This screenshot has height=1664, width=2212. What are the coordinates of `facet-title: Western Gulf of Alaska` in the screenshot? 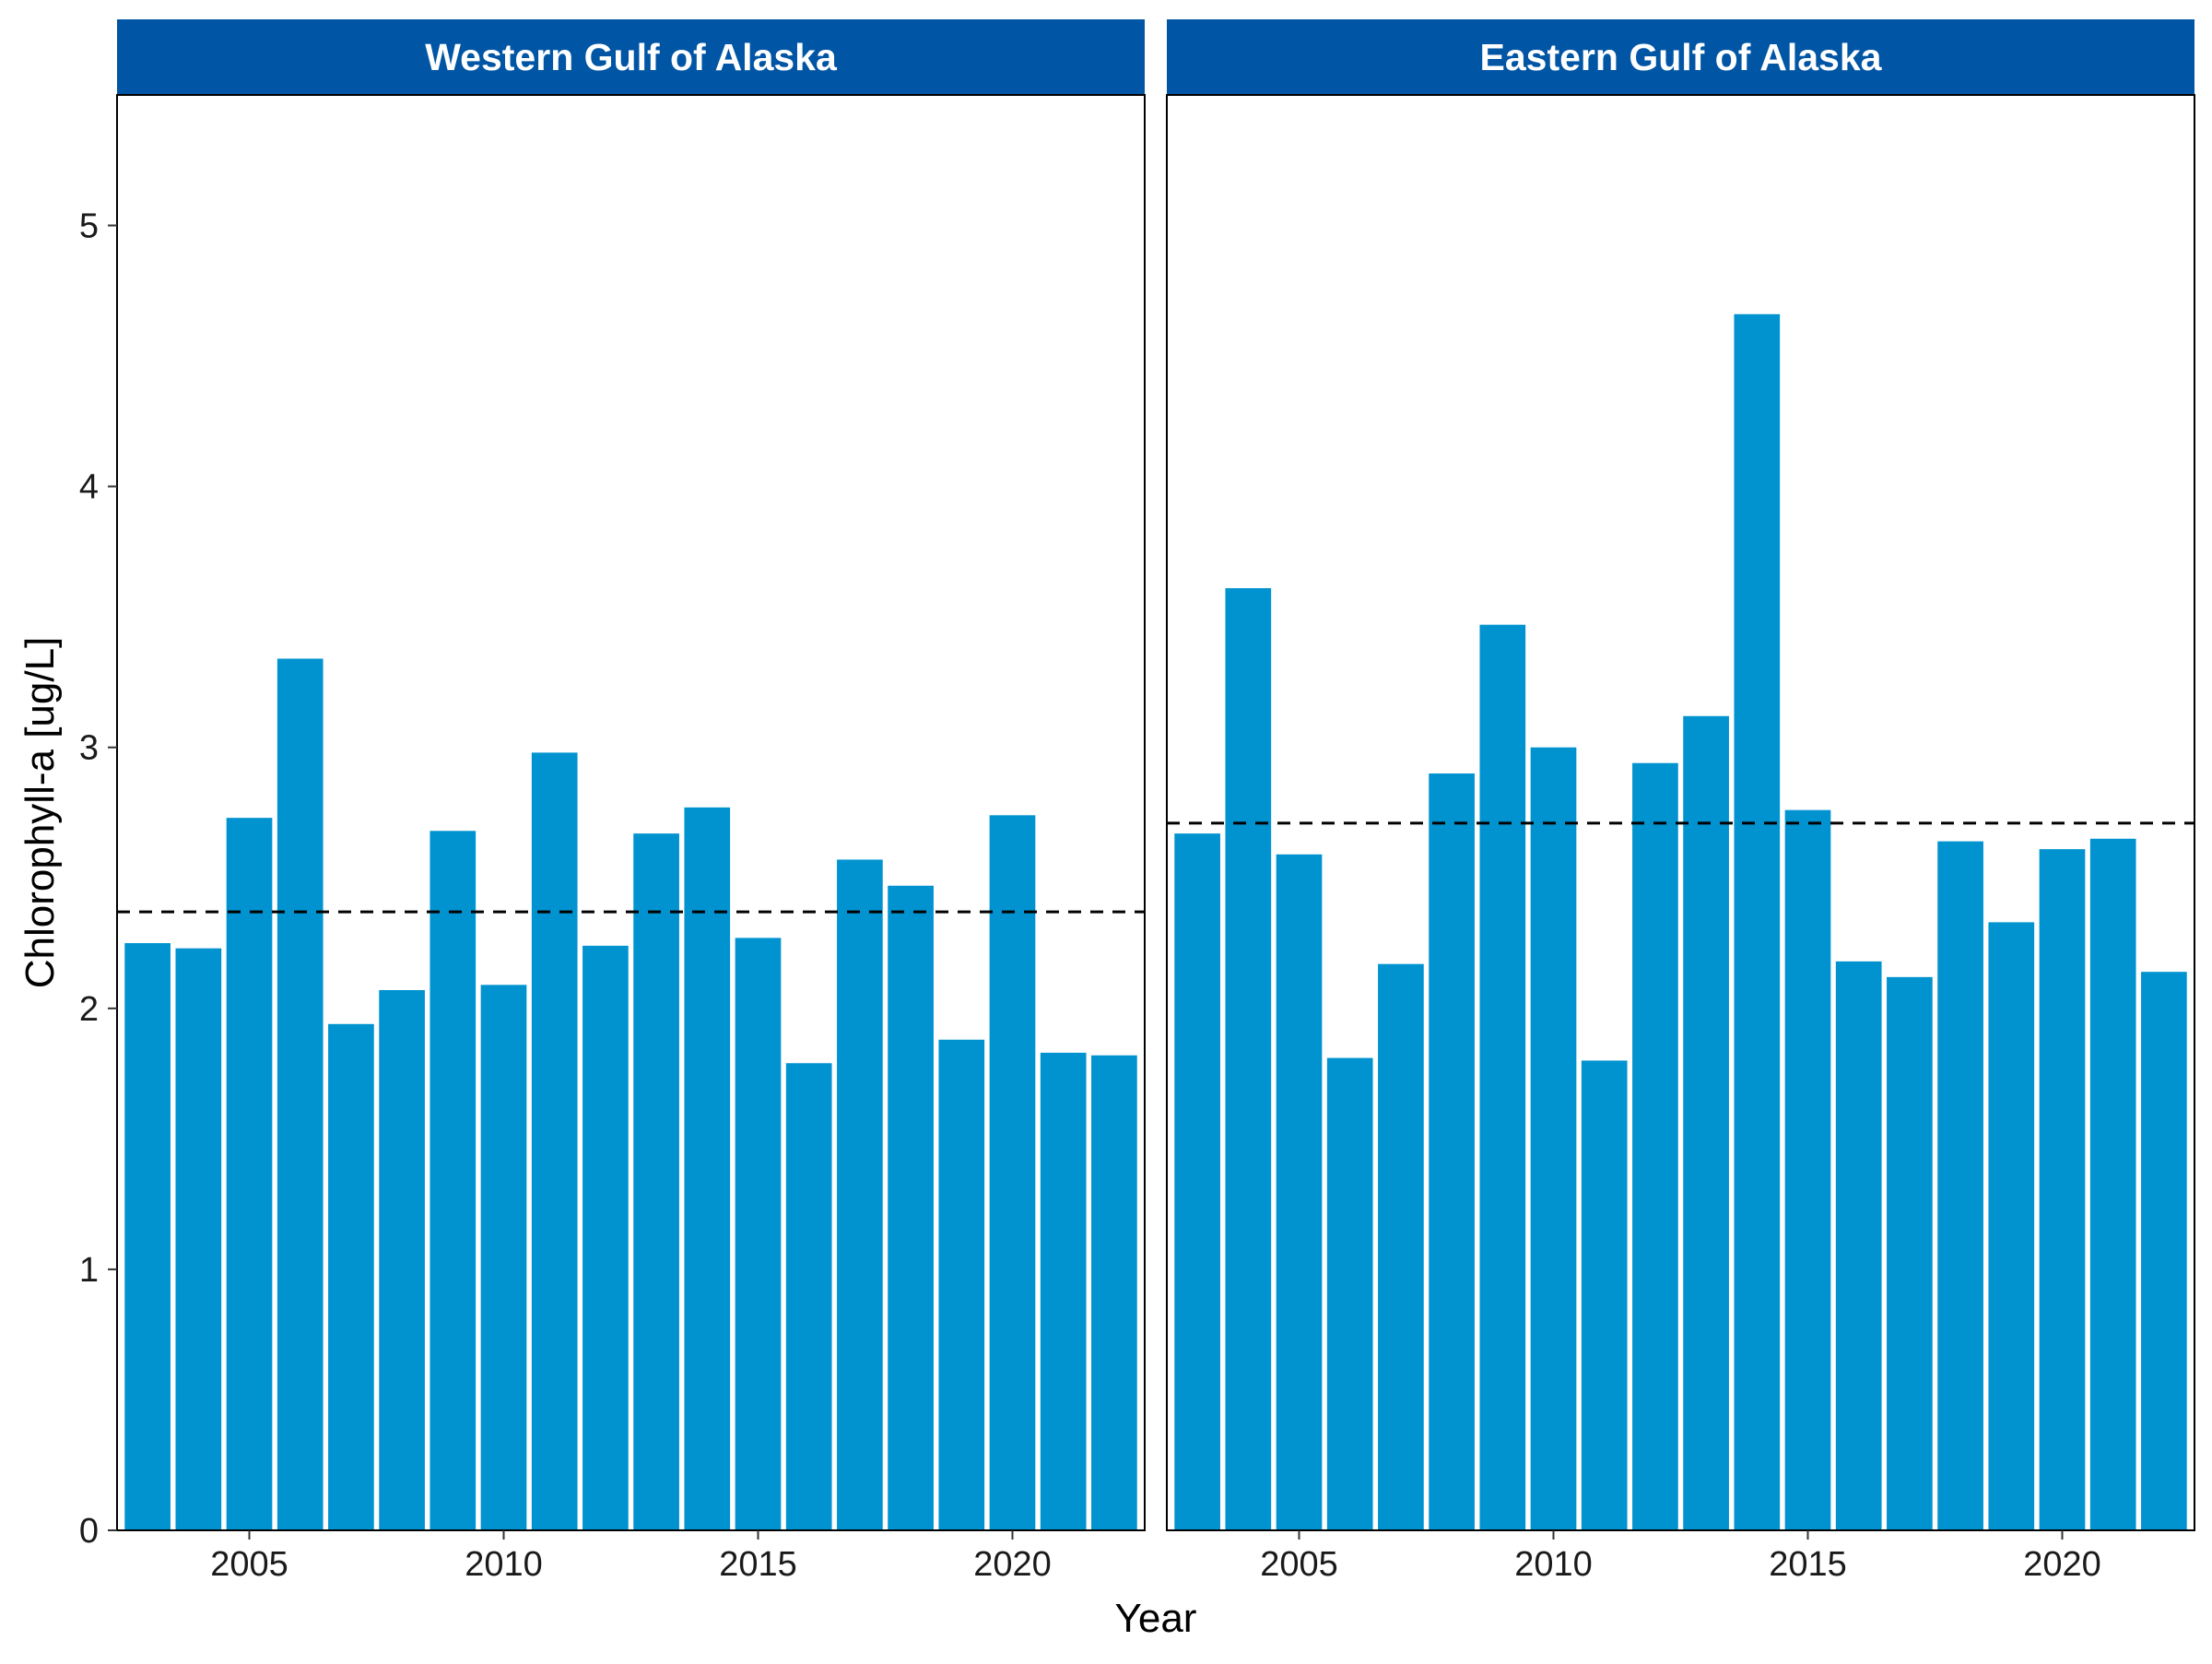 It's located at (631, 57).